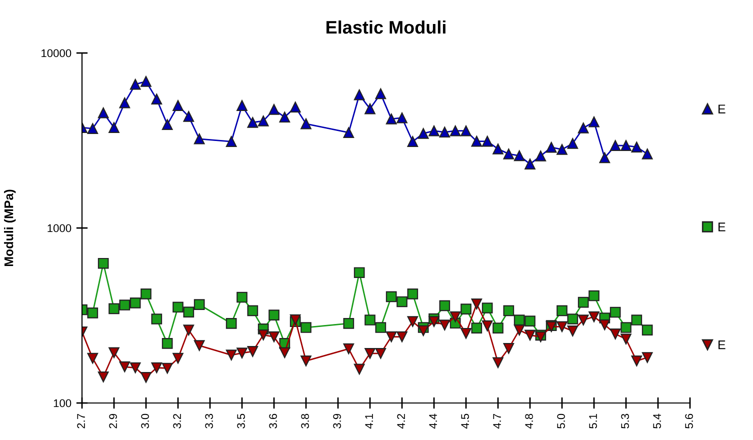 The width and height of the screenshot is (753, 440). I want to click on x-tick-label: 4.7, so click(497, 421).